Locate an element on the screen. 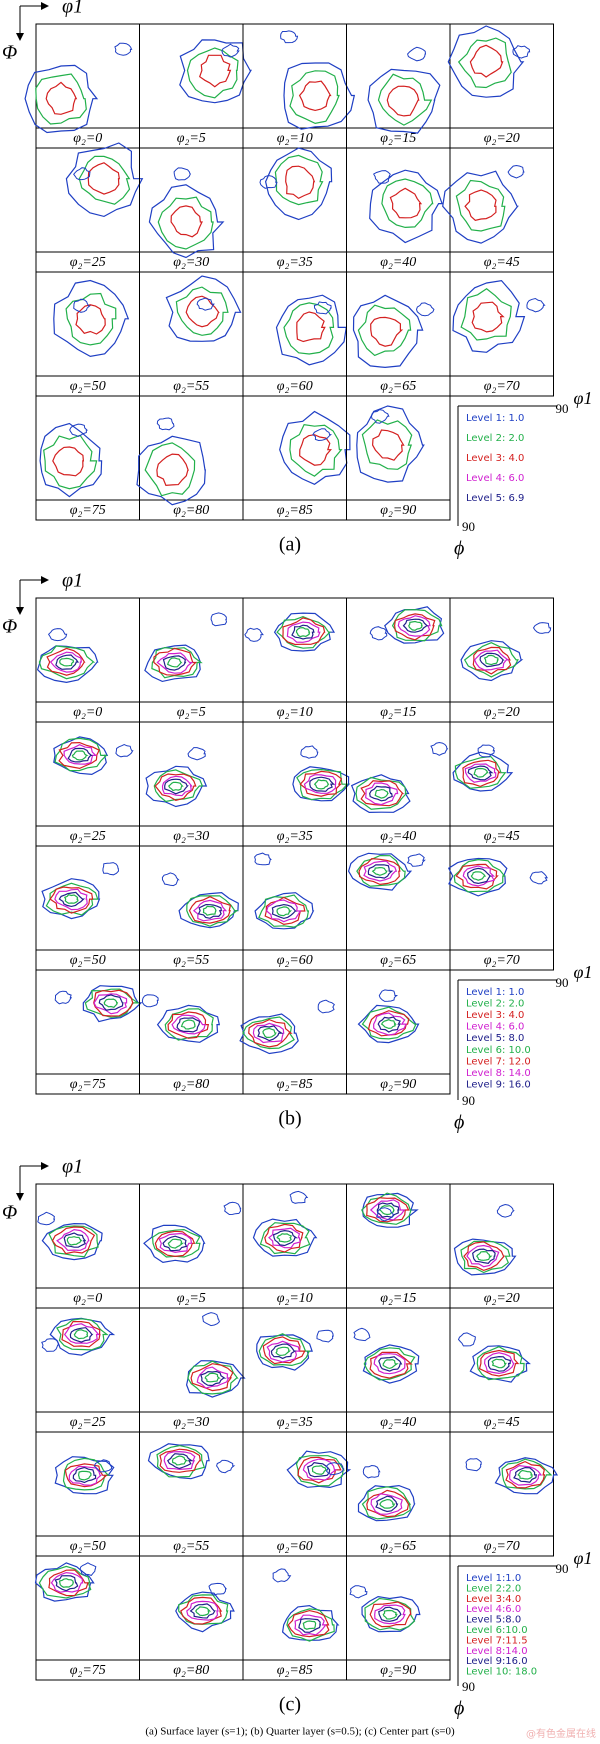 The width and height of the screenshot is (600, 1744). section-label: φ₂=90 is located at coordinates (398, 1670).